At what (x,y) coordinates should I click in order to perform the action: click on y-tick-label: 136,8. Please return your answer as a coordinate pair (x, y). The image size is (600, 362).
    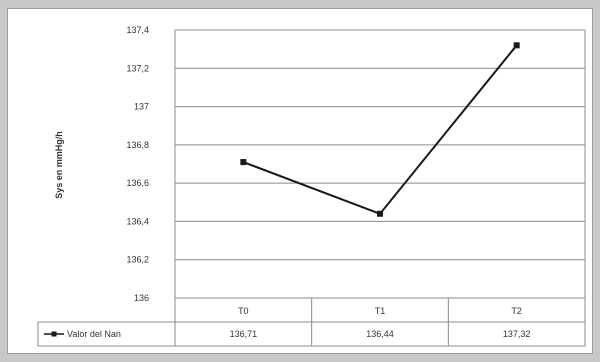
    Looking at the image, I should click on (137, 145).